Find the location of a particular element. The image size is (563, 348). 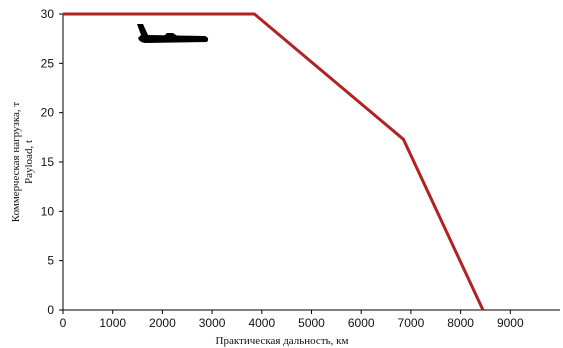

x-tick-label: 8000 is located at coordinates (460, 323).